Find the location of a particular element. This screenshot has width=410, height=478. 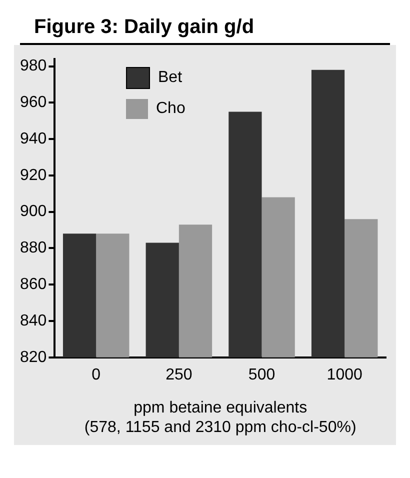

y-tick-label: 840 is located at coordinates (33, 321).